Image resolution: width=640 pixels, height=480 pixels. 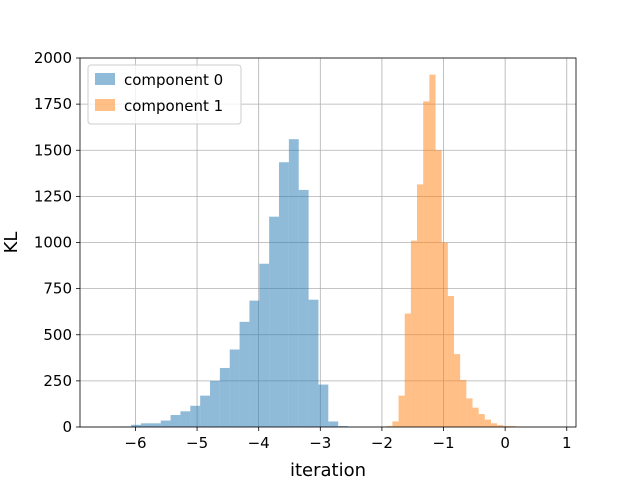 What do you see at coordinates (53, 104) in the screenshot?
I see `y-tick-label: 1750` at bounding box center [53, 104].